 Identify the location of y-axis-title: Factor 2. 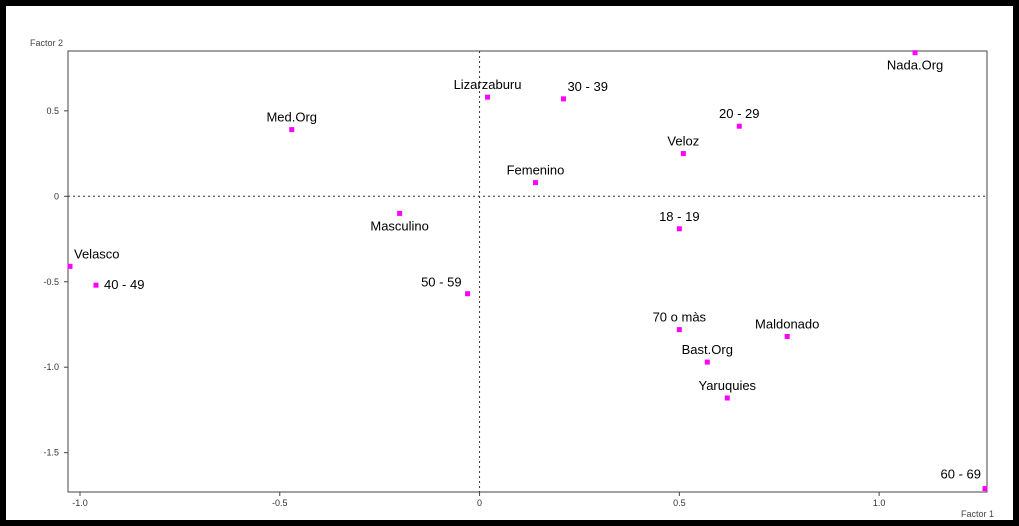
(47, 43).